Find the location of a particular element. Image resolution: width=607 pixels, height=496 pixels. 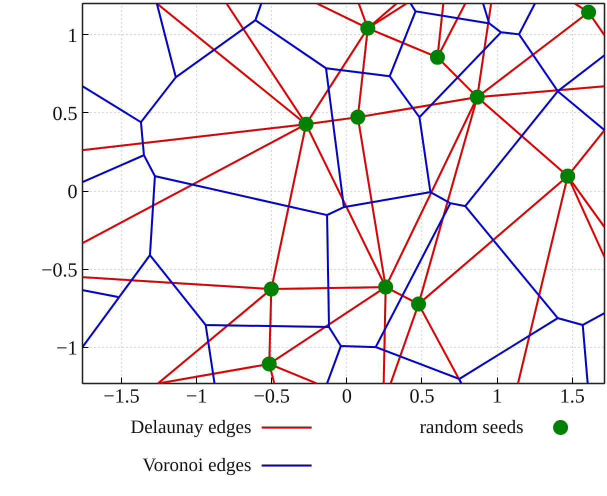

y-tick-label: 0 is located at coordinates (73, 192).